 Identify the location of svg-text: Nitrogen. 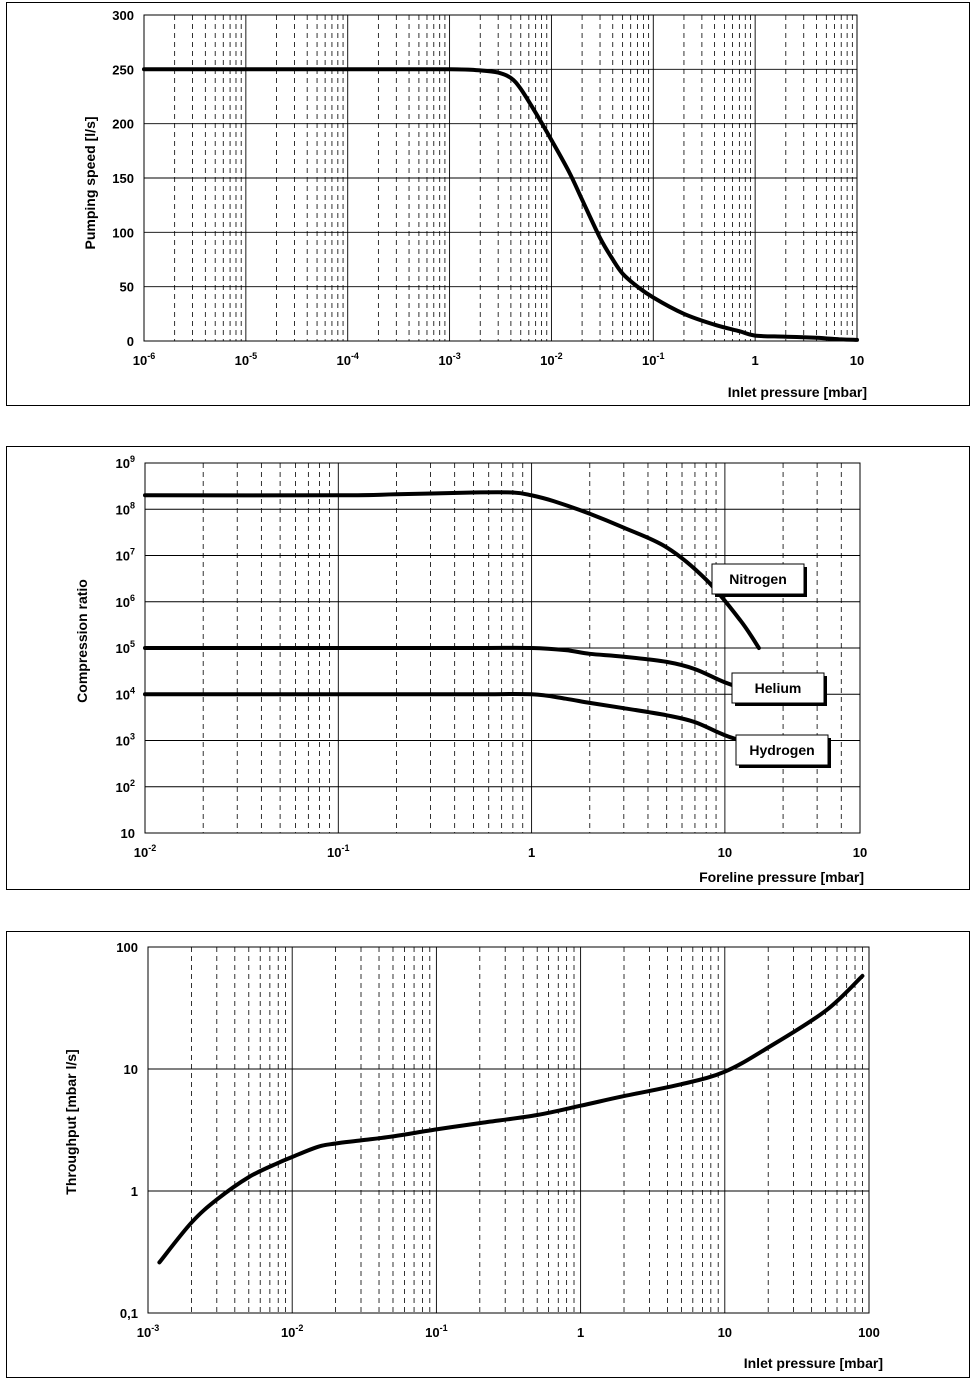
(758, 579).